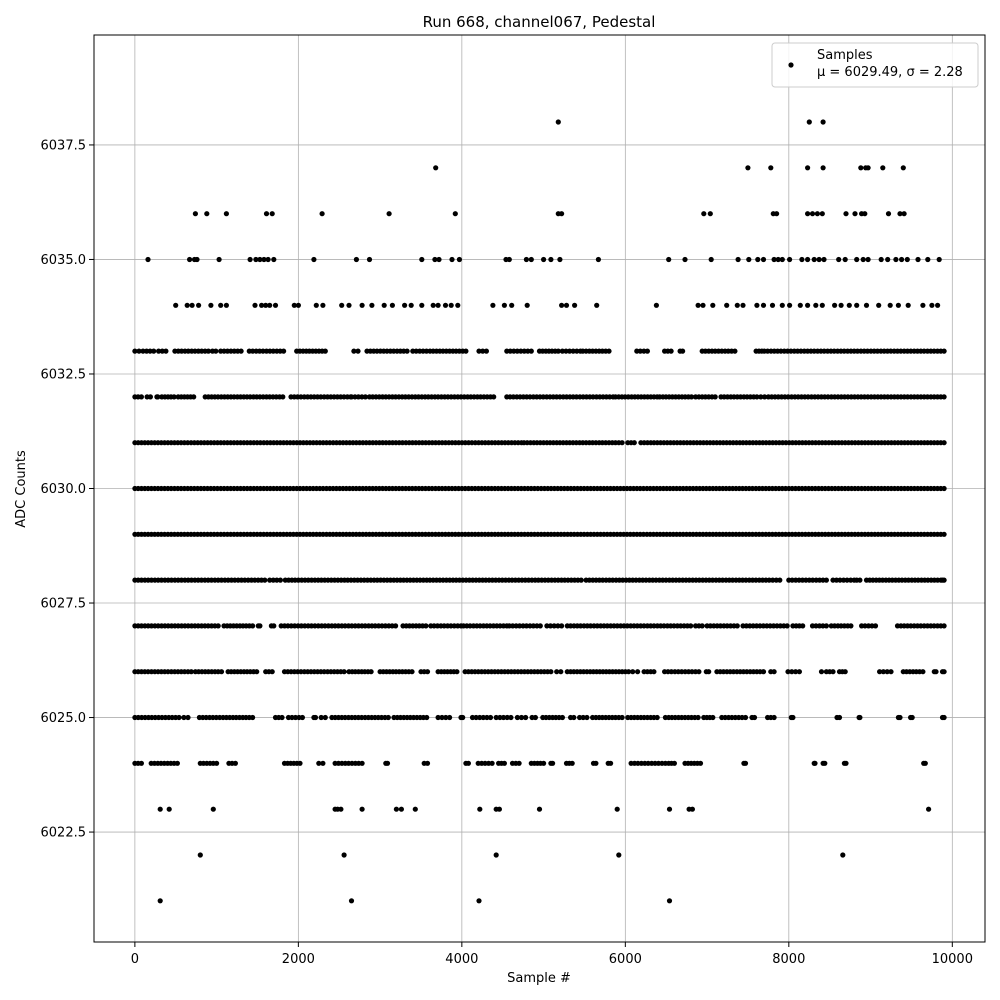  I want to click on chart-title: Run 668, channel067, Pedestal, so click(539, 22).